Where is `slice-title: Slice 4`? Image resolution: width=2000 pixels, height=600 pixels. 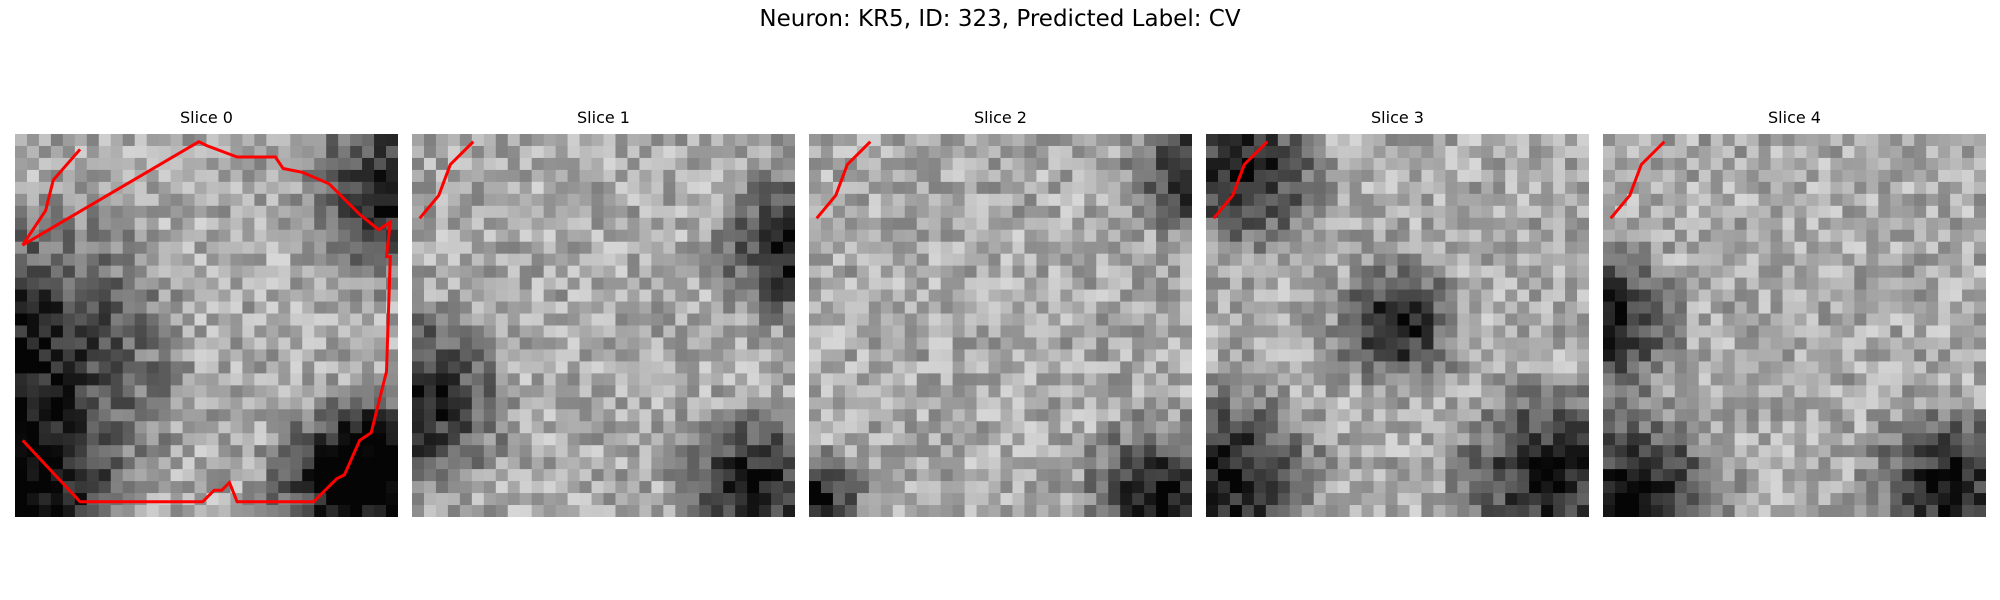
slice-title: Slice 4 is located at coordinates (1794, 117).